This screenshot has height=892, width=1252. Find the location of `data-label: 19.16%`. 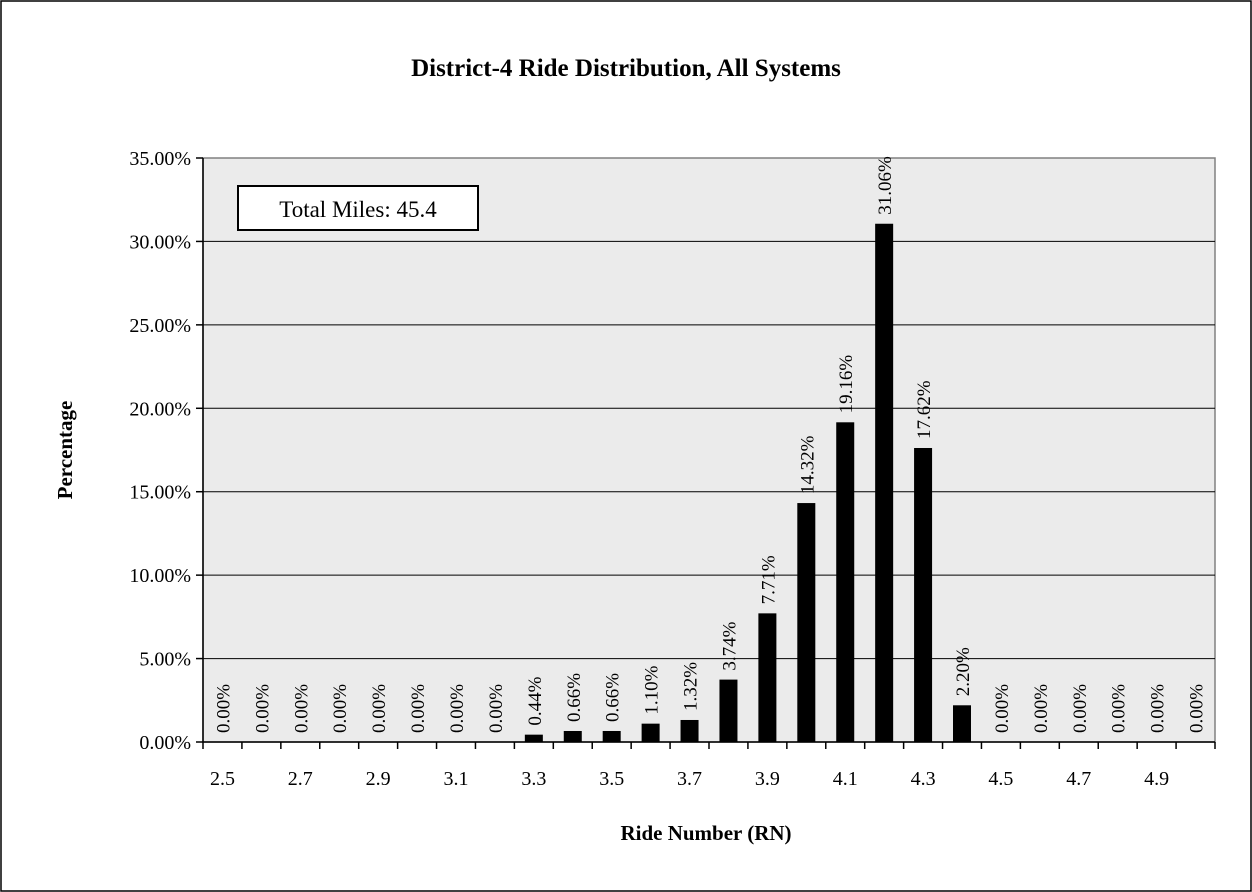

data-label: 19.16% is located at coordinates (846, 384).